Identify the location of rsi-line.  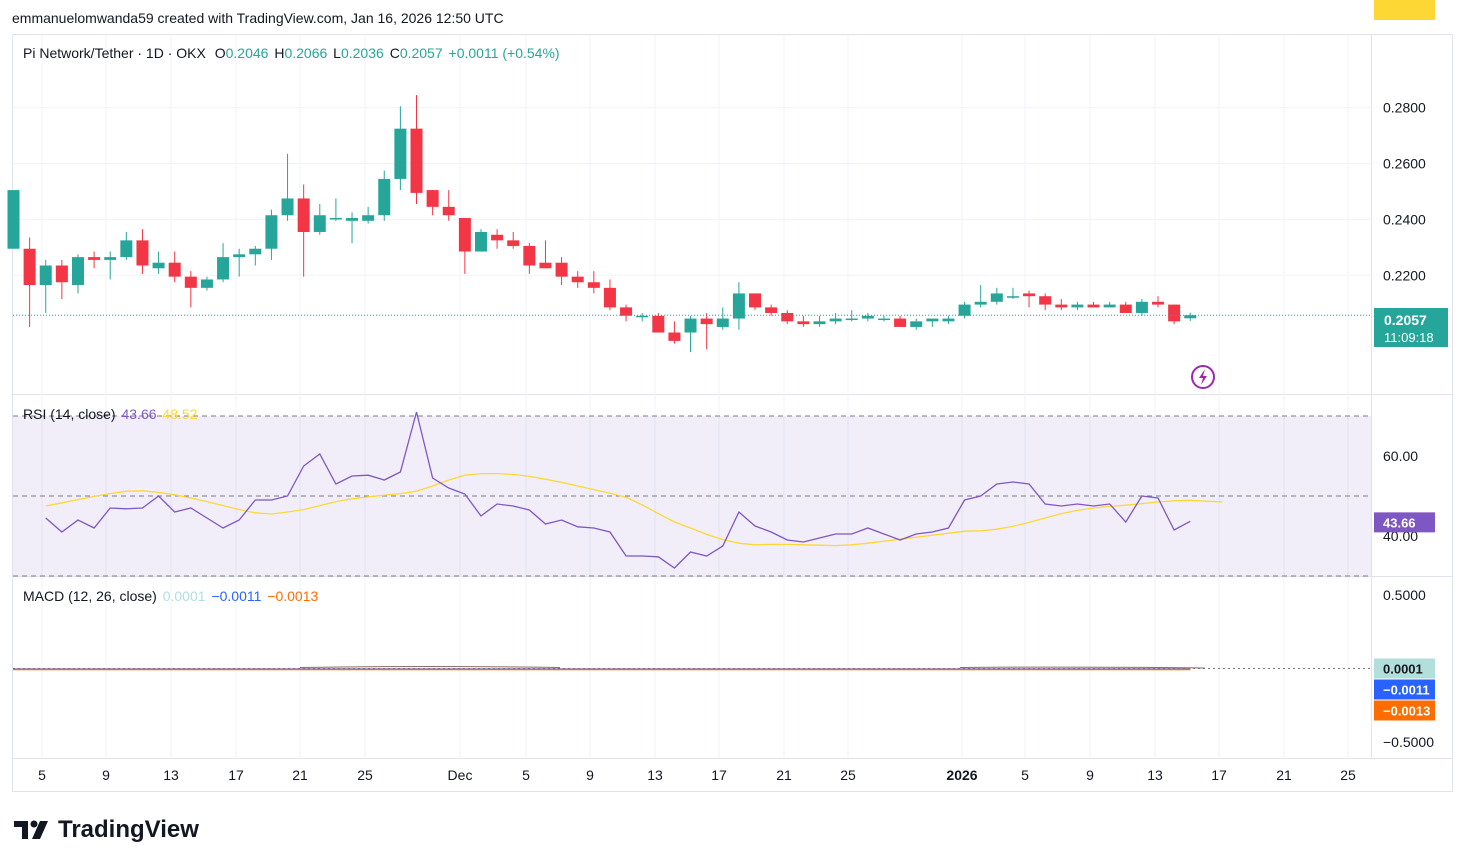
(618, 490).